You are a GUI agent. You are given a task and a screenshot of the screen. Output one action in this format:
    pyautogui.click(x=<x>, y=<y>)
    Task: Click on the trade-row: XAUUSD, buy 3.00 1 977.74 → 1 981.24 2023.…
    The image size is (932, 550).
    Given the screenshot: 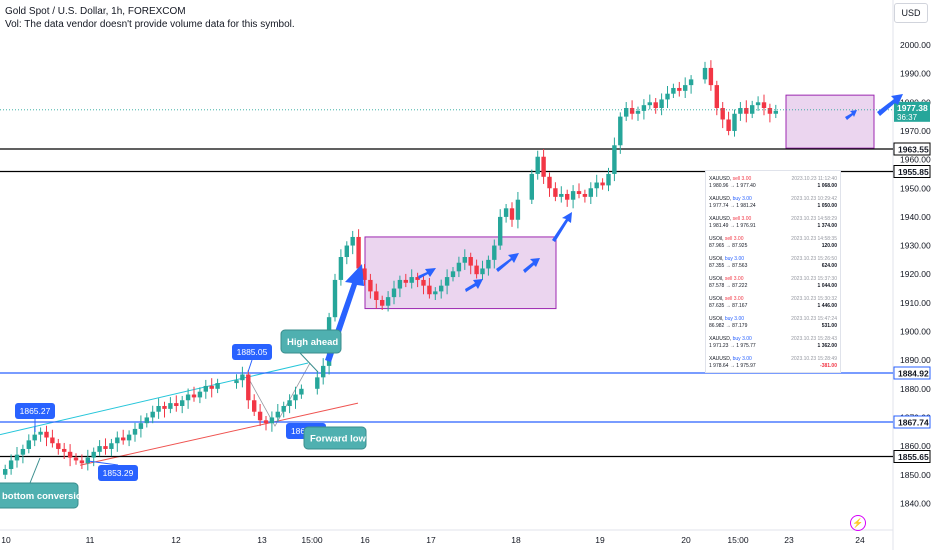 What is the action you would take?
    pyautogui.click(x=773, y=203)
    